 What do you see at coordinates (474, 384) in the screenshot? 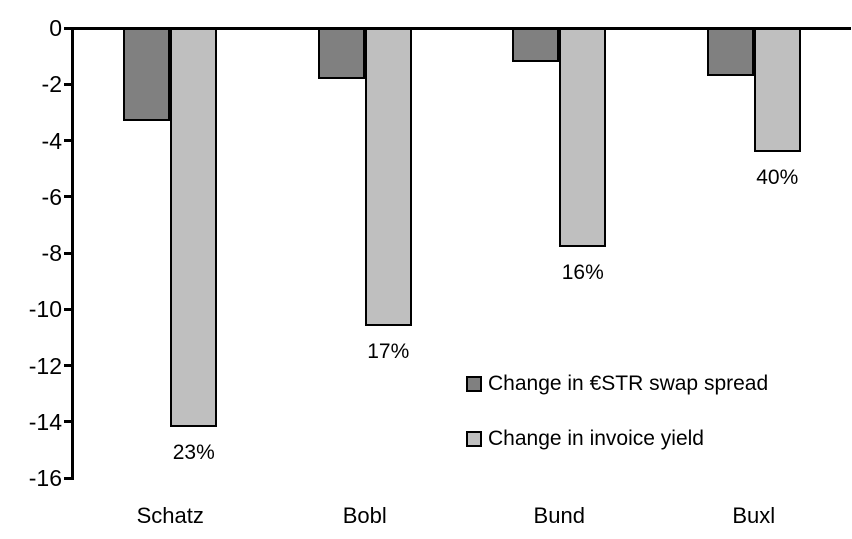
I see `legend-swatch-swap-spread-icon` at bounding box center [474, 384].